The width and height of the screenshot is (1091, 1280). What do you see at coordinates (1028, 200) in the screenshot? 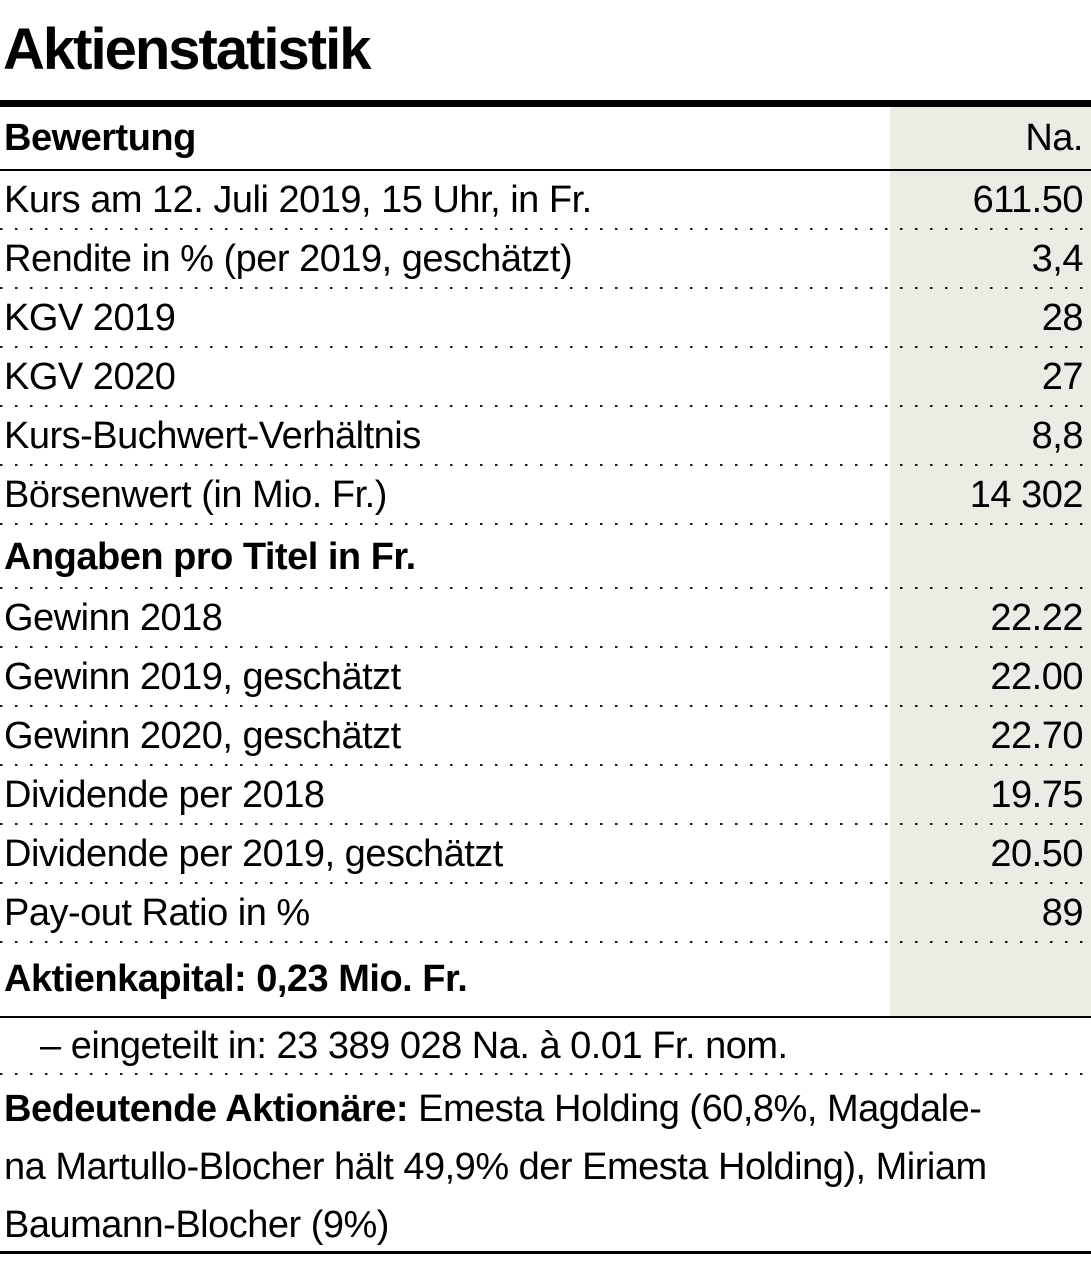
I see `row-value: 611.50` at bounding box center [1028, 200].